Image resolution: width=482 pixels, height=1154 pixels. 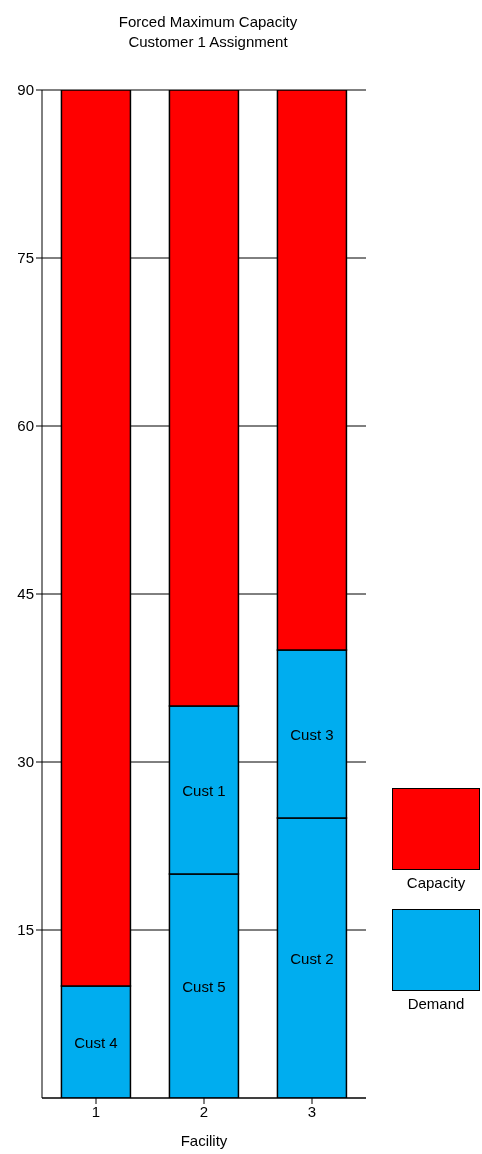 I want to click on y-tick-label: 75, so click(x=25, y=258).